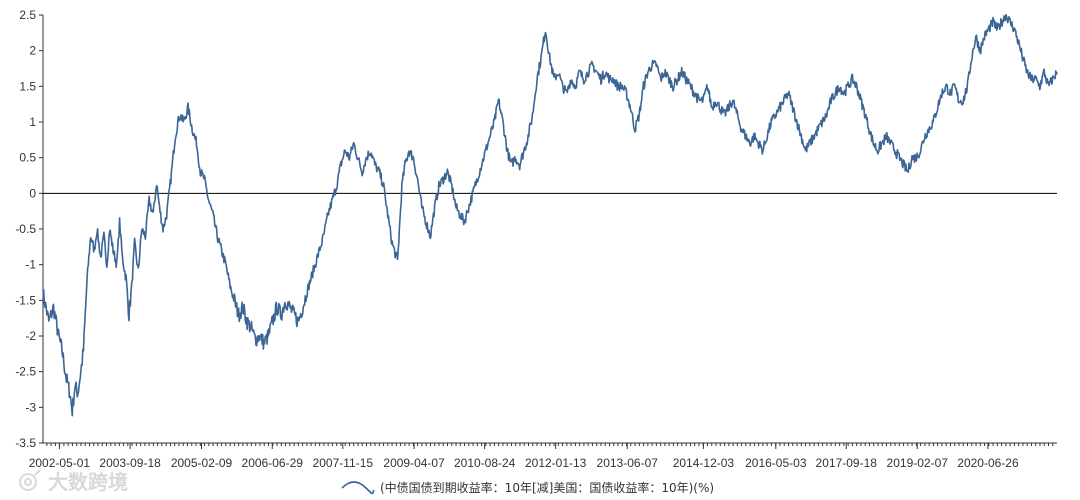 Image resolution: width=1080 pixels, height=500 pixels. I want to click on y-tick-label: 1, so click(32, 122).